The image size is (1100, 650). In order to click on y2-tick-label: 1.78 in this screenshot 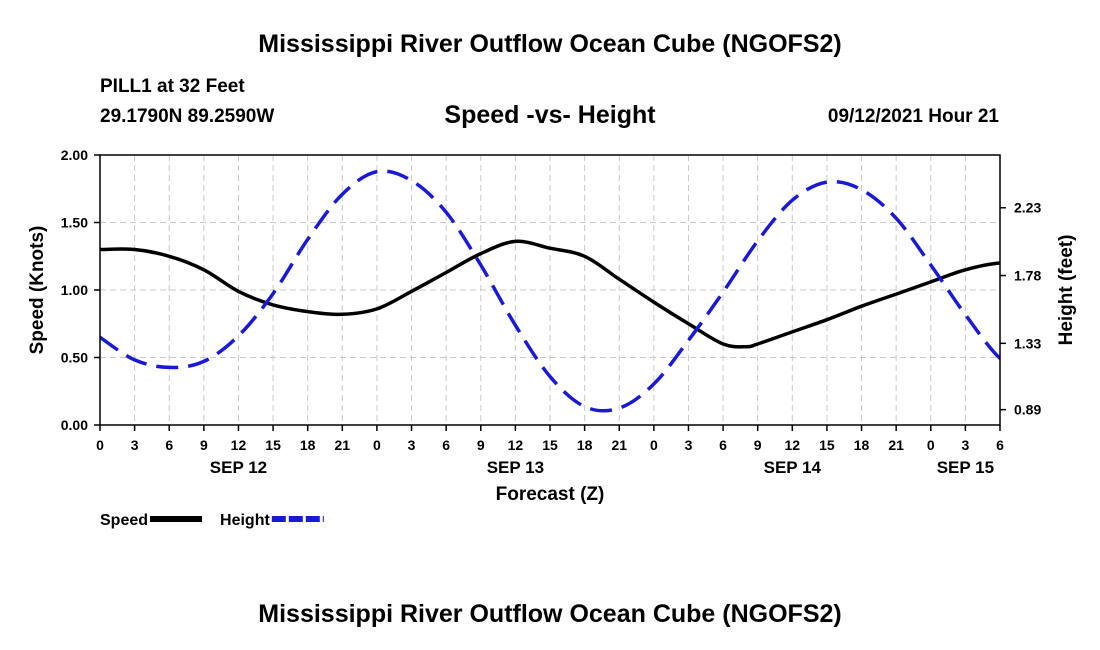, I will do `click(1027, 276)`.